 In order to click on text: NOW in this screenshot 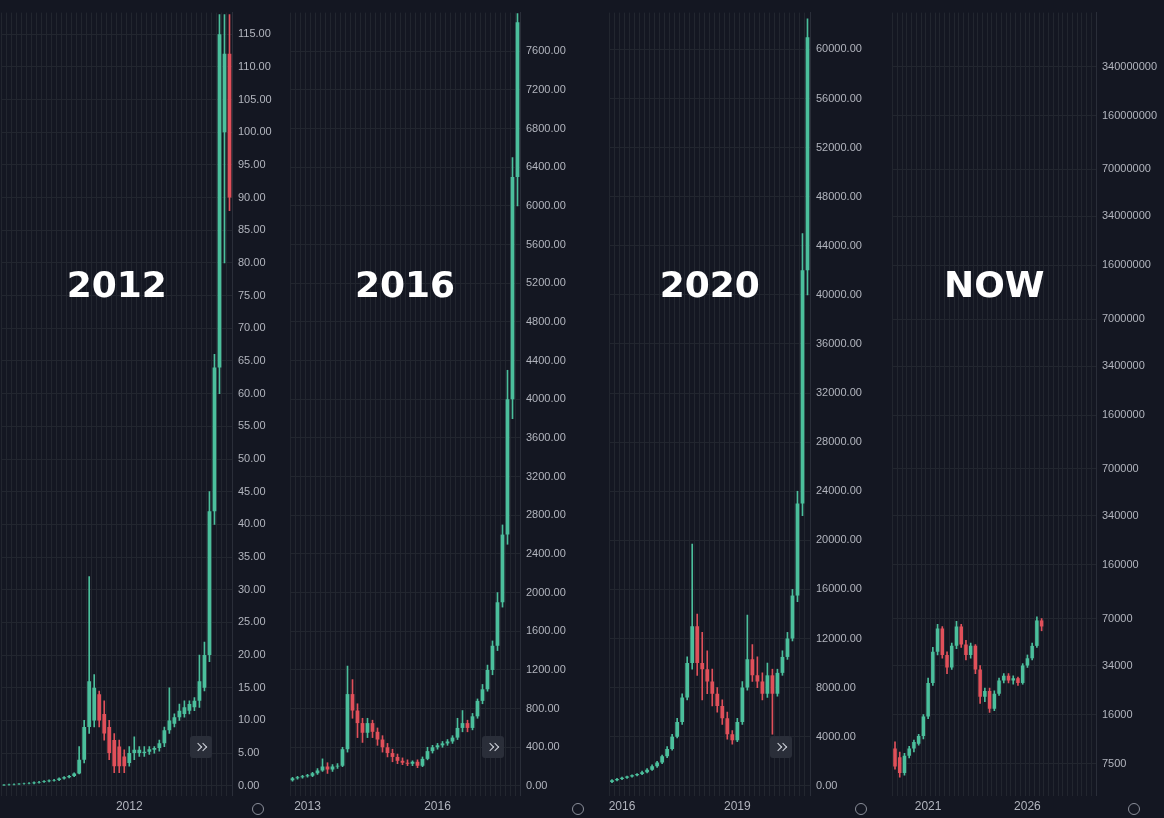, I will do `click(994, 284)`.